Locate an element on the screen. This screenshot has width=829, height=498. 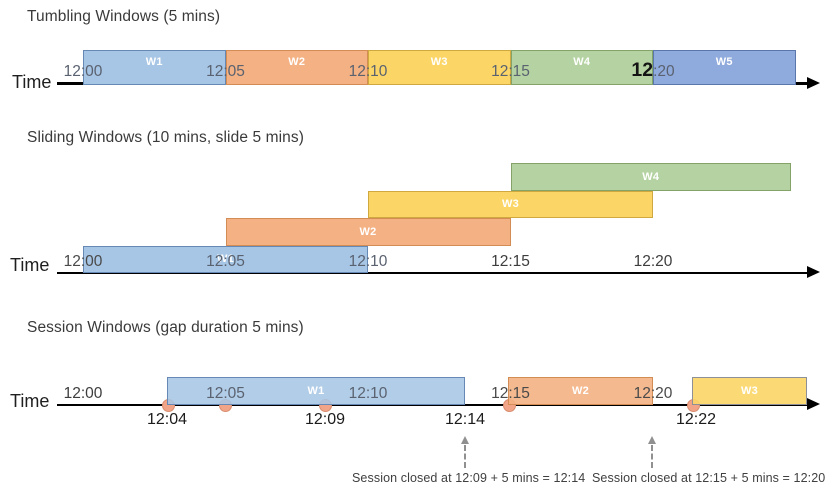
event-time-label-12-14: 12:14 is located at coordinates (465, 419).